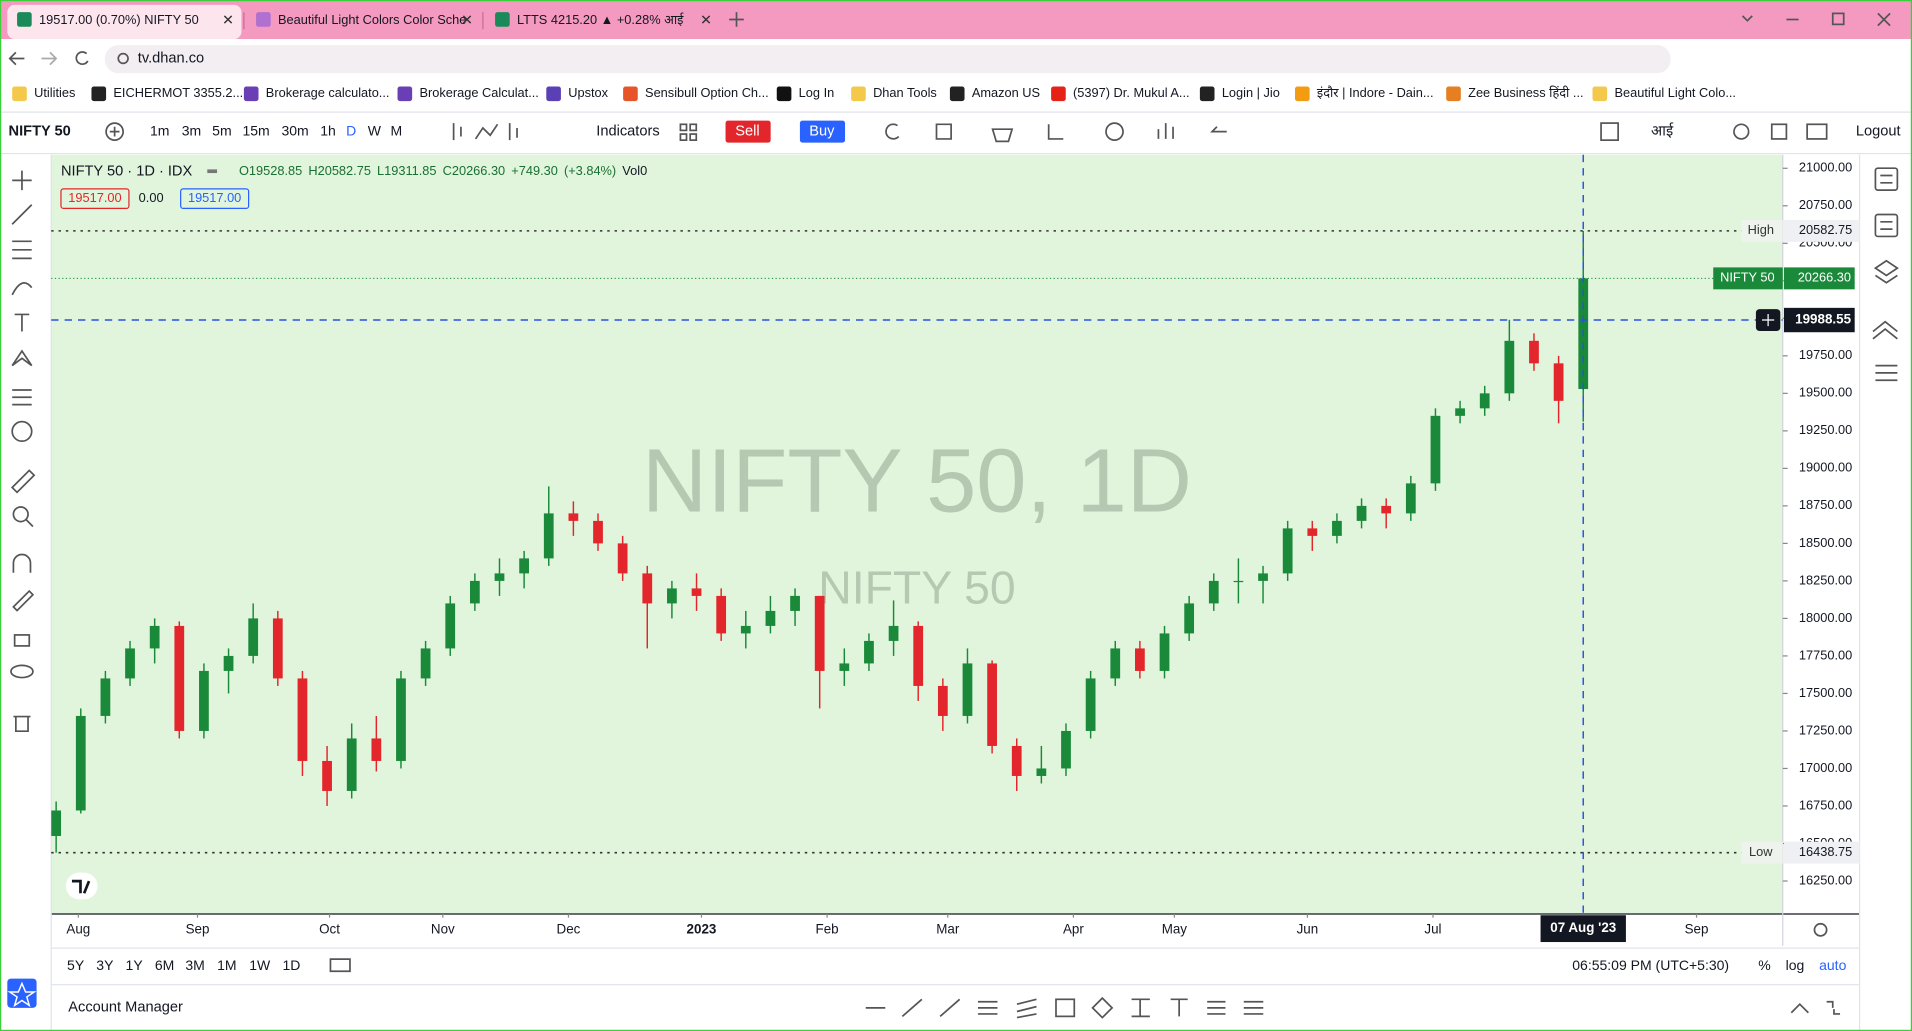 This screenshot has width=1912, height=1031. What do you see at coordinates (588, 92) in the screenshot?
I see `bookmark: Upstox` at bounding box center [588, 92].